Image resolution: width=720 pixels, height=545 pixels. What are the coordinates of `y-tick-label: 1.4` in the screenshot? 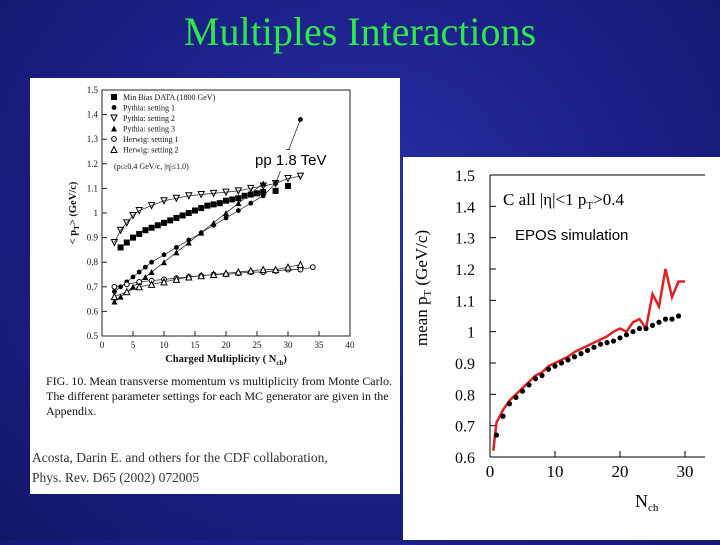 It's located at (465, 207).